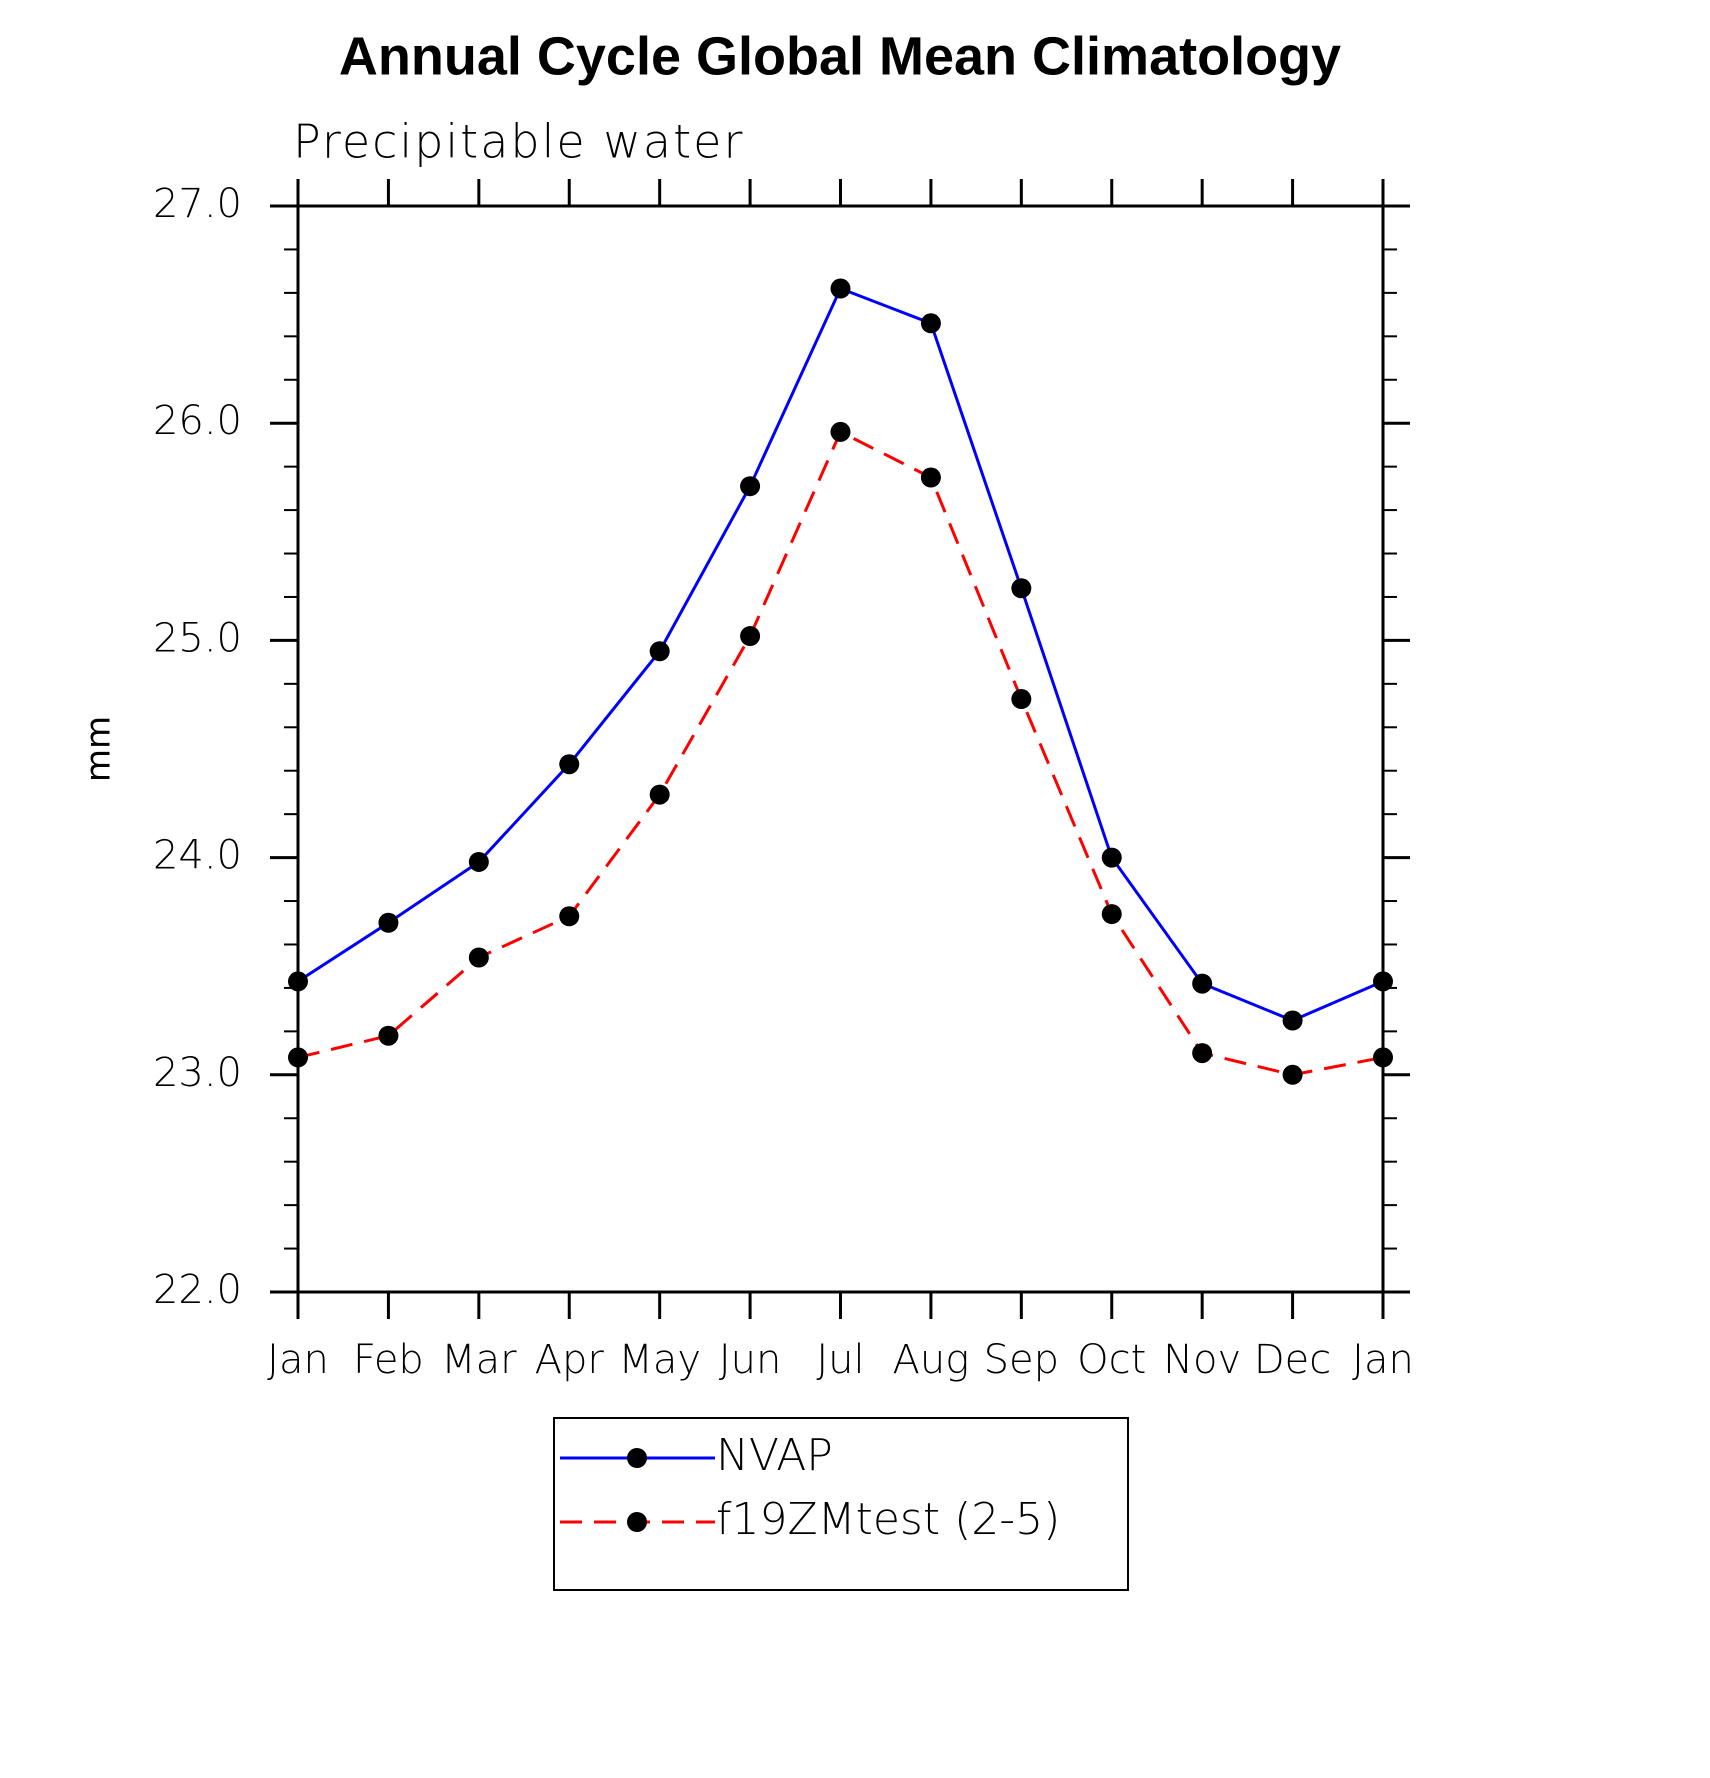 This screenshot has width=1710, height=1778. I want to click on legend-label: f19ZMtest (2-5), so click(888, 1519).